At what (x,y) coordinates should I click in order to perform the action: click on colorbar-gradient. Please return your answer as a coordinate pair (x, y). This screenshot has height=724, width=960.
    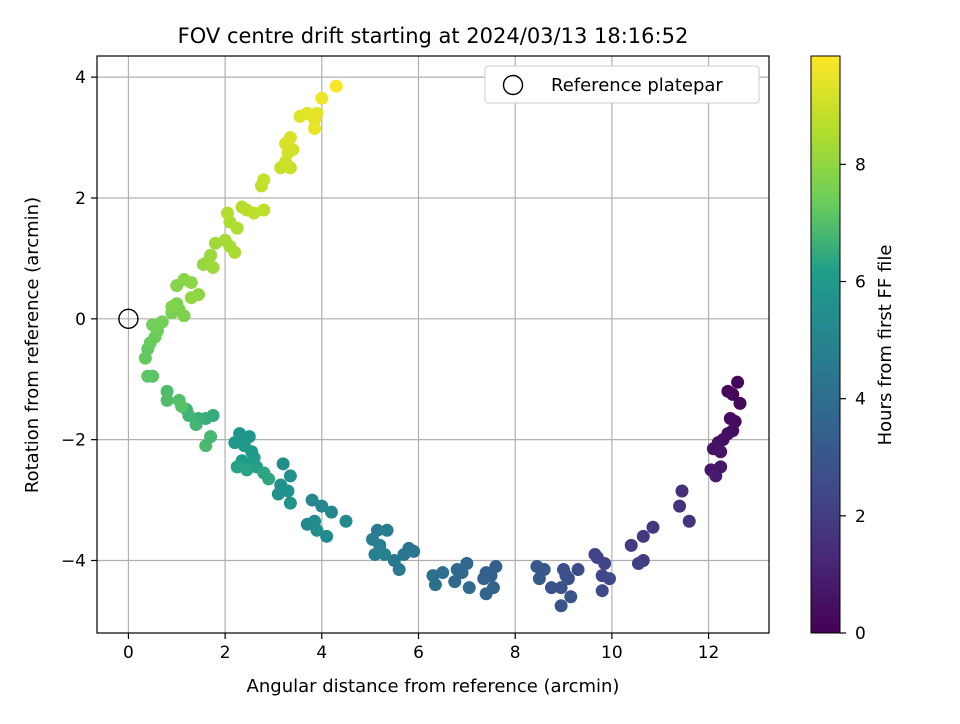
    Looking at the image, I should click on (825, 344).